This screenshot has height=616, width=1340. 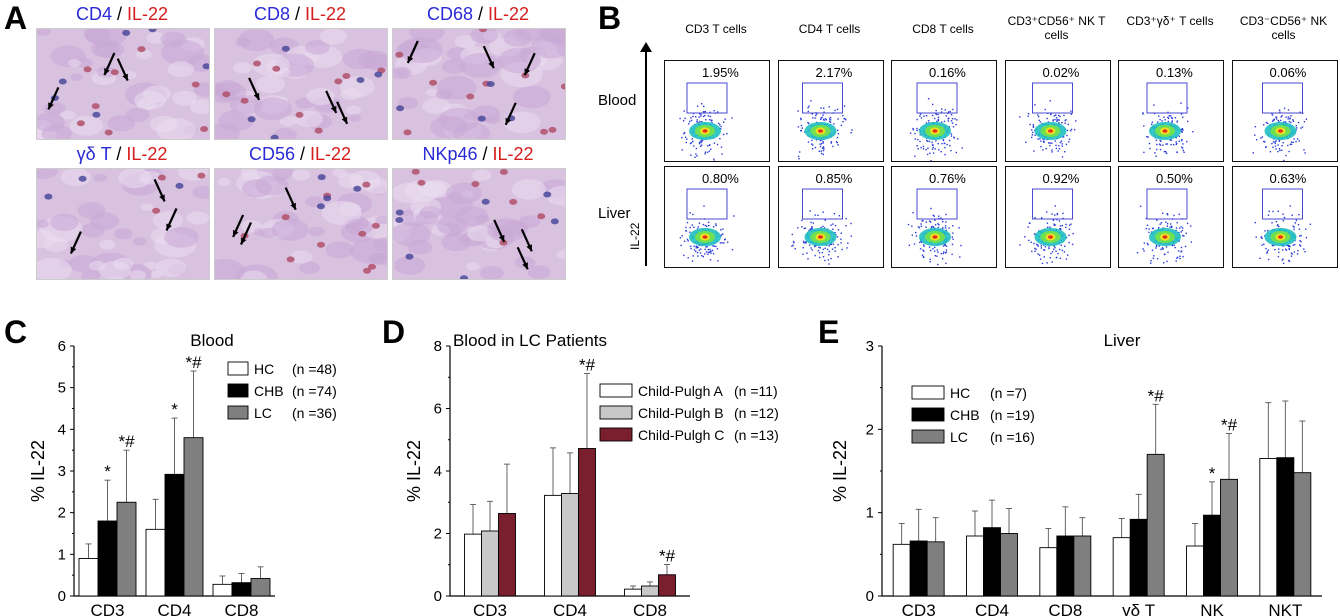 I want to click on ihc-title-3: CD68 / IL-22, so click(x=478, y=14).